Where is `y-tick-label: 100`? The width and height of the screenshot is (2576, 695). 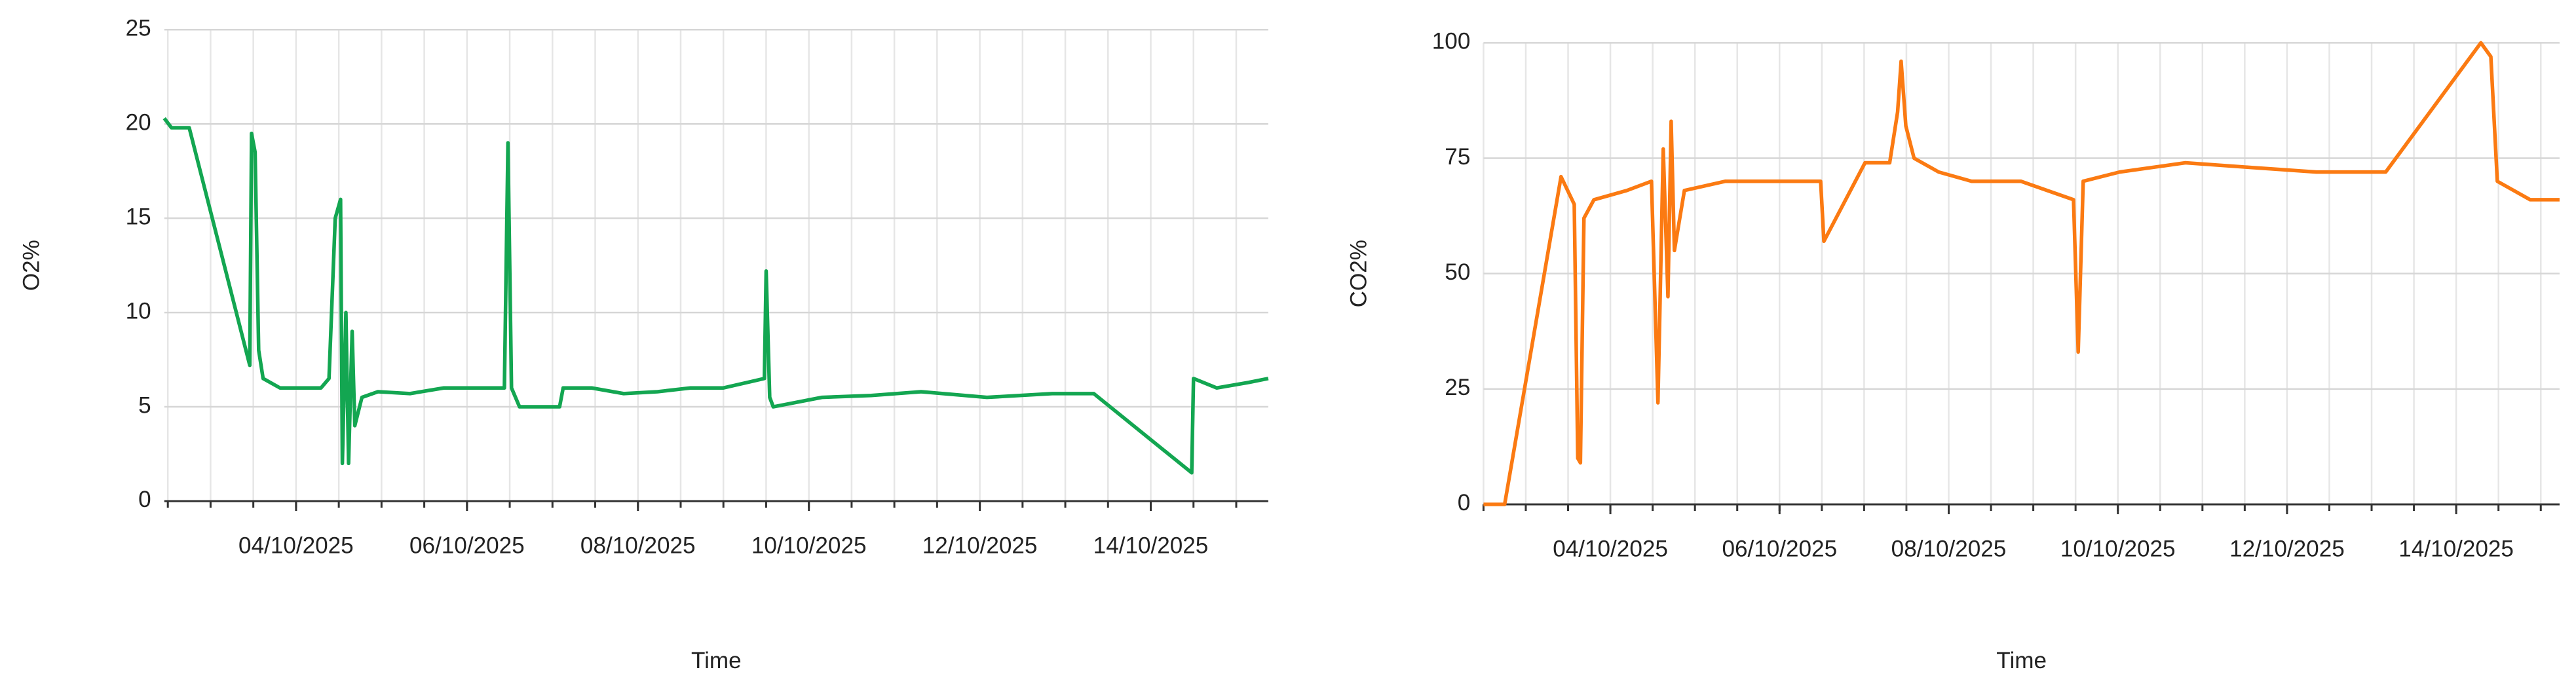 y-tick-label: 100 is located at coordinates (1451, 41).